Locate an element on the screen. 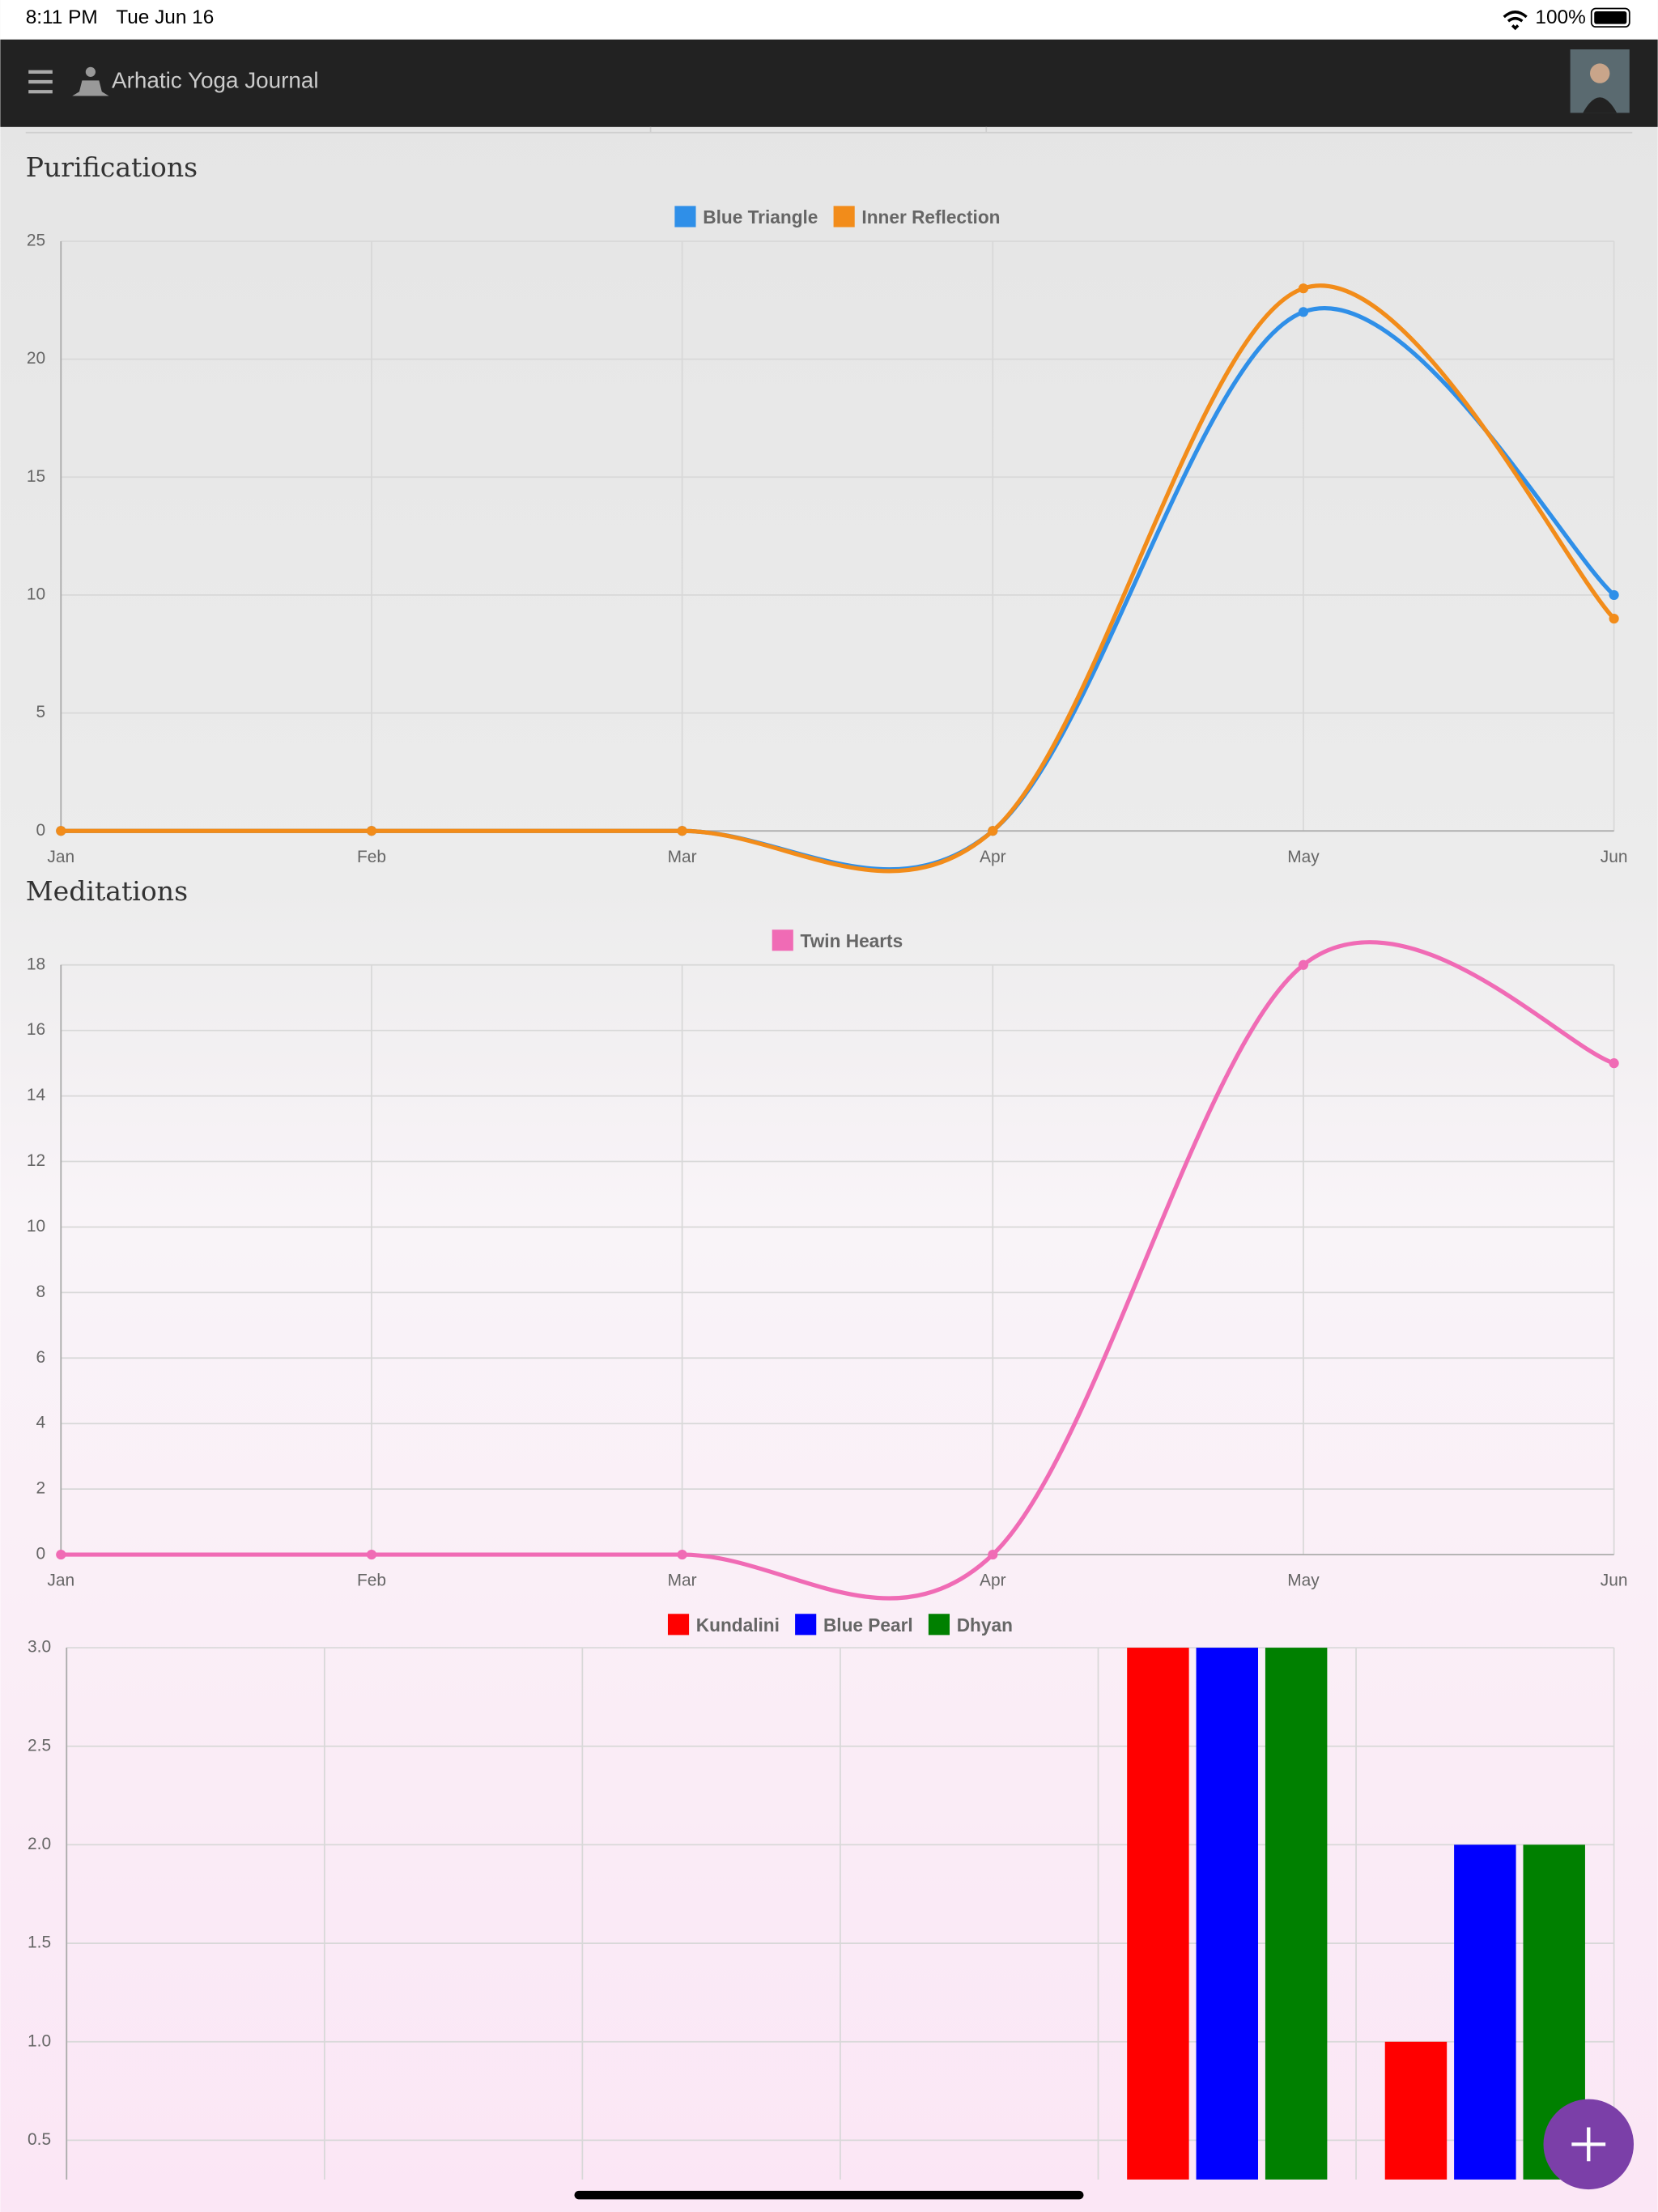 Image resolution: width=1658 pixels, height=2212 pixels. legend-label: Kundalini is located at coordinates (738, 1625).